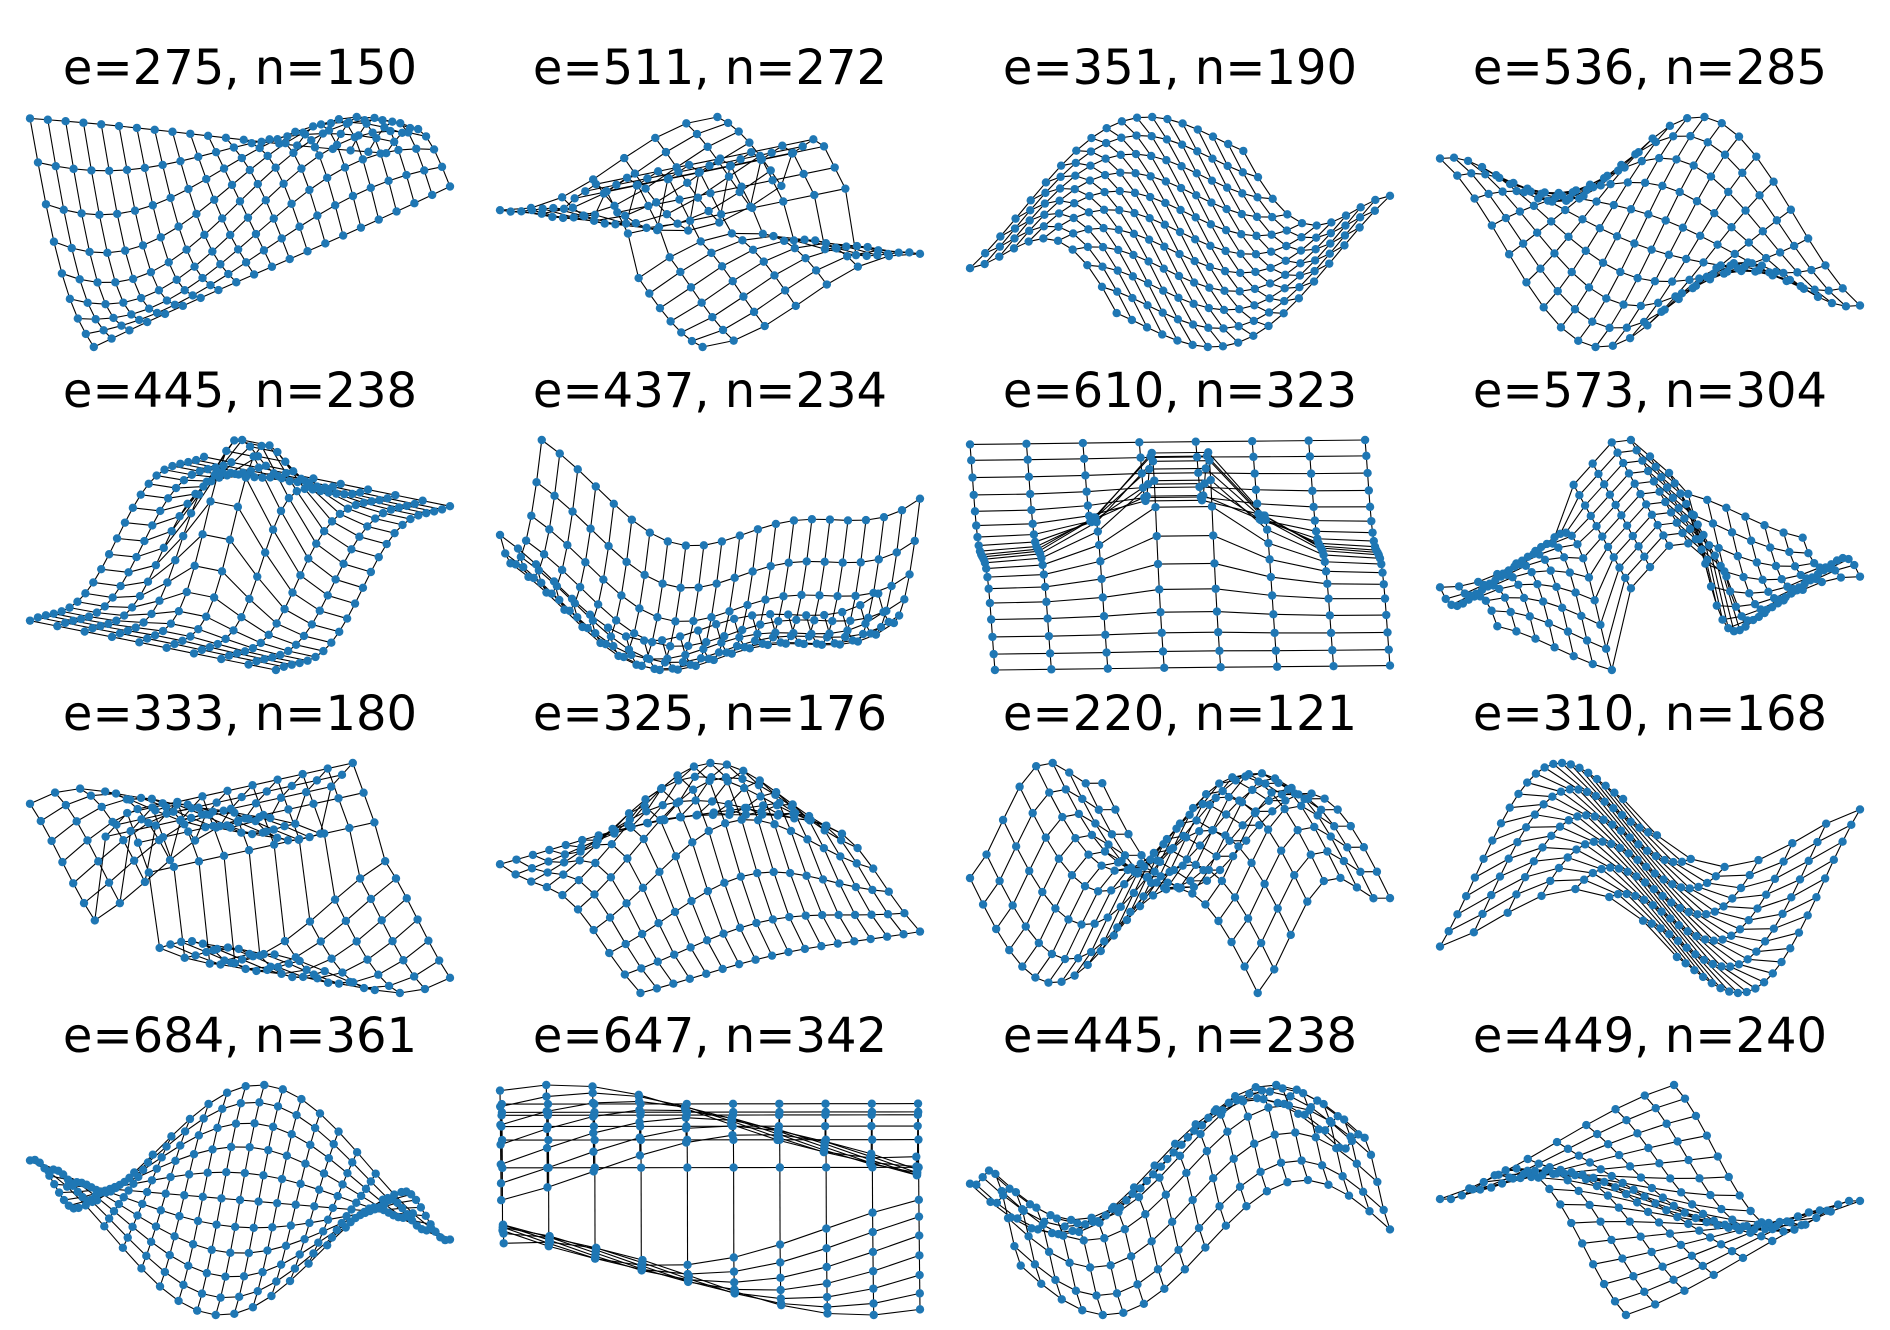 This screenshot has height=1330, width=1890. Describe the element at coordinates (1650, 523) in the screenshot. I see `graph-panel: e=573, n=304` at that location.